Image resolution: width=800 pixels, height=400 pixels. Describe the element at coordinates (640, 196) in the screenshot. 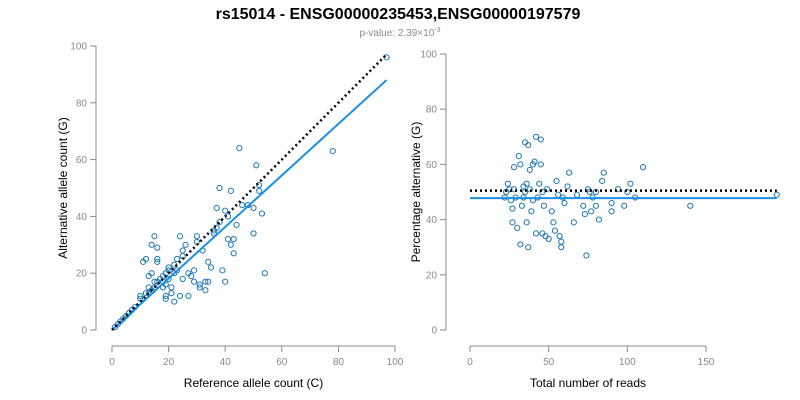

I see `data-points` at that location.